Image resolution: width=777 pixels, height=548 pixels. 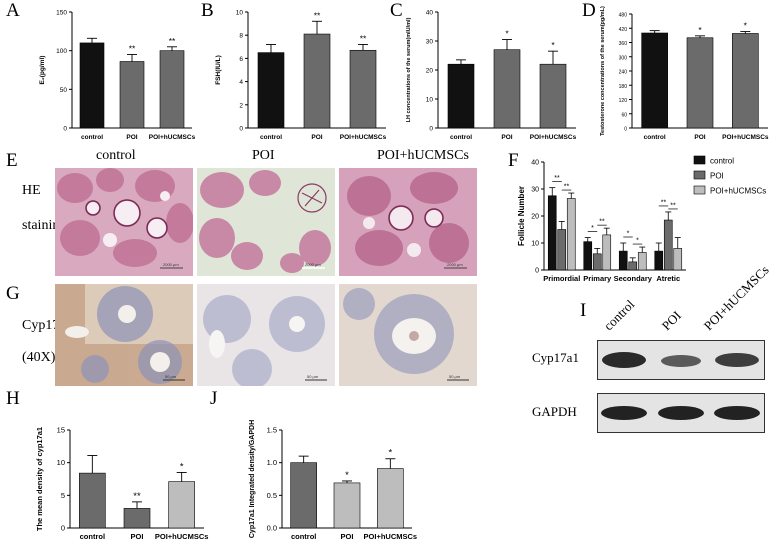 I want to click on x-tick-label-c-2: POI+hUCMSCs, so click(x=553, y=137).